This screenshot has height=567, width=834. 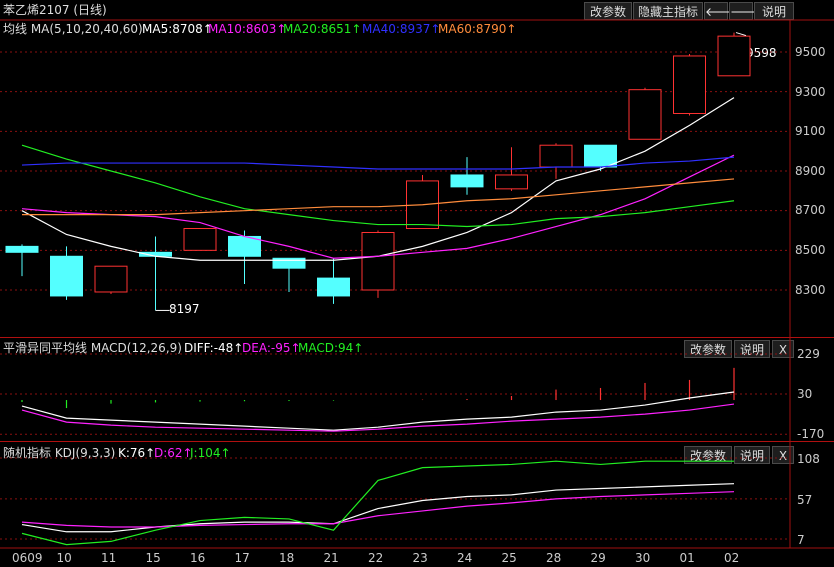 I want to click on x-tick-label: 15, so click(x=153, y=558).